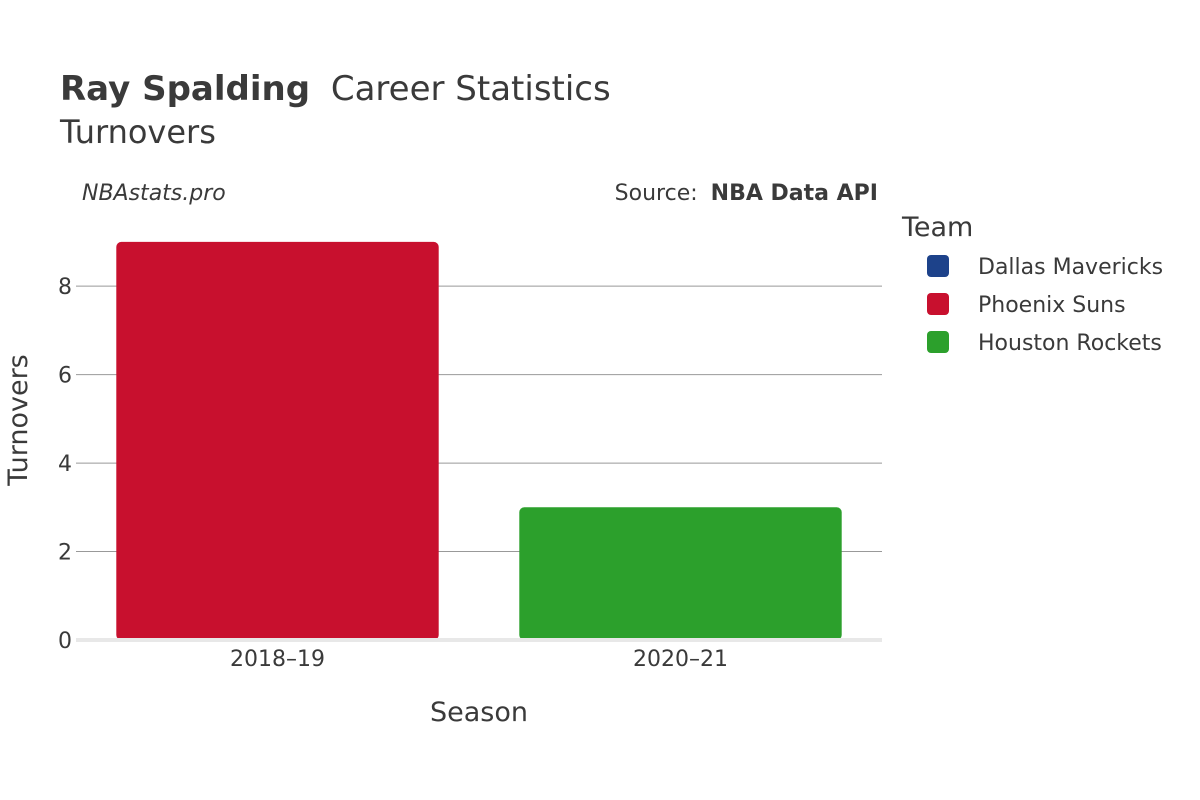  What do you see at coordinates (65, 376) in the screenshot?
I see `y-tick-label: 6` at bounding box center [65, 376].